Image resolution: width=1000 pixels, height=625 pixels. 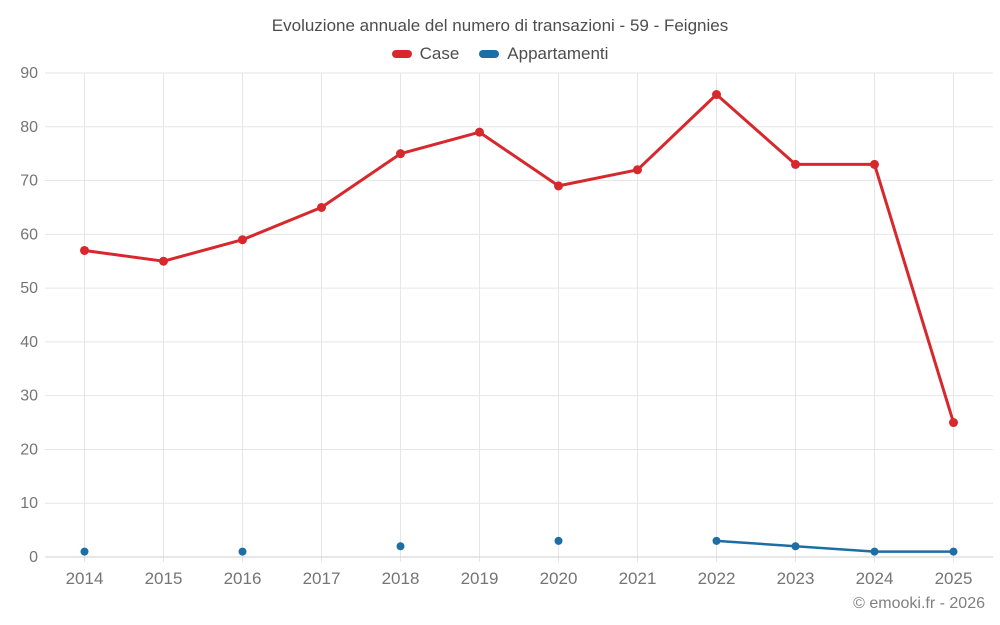 I want to click on y-tick-label-80: 80, so click(x=29, y=127).